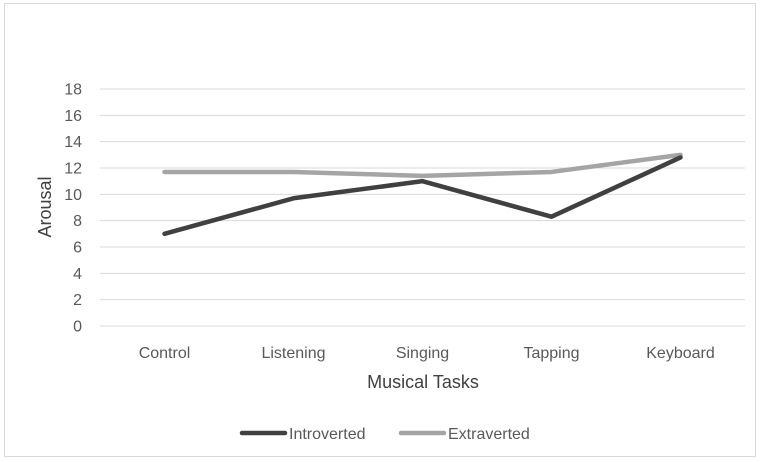 This screenshot has width=762, height=462. Describe the element at coordinates (73, 169) in the screenshot. I see `y-tick-label: 12` at that location.